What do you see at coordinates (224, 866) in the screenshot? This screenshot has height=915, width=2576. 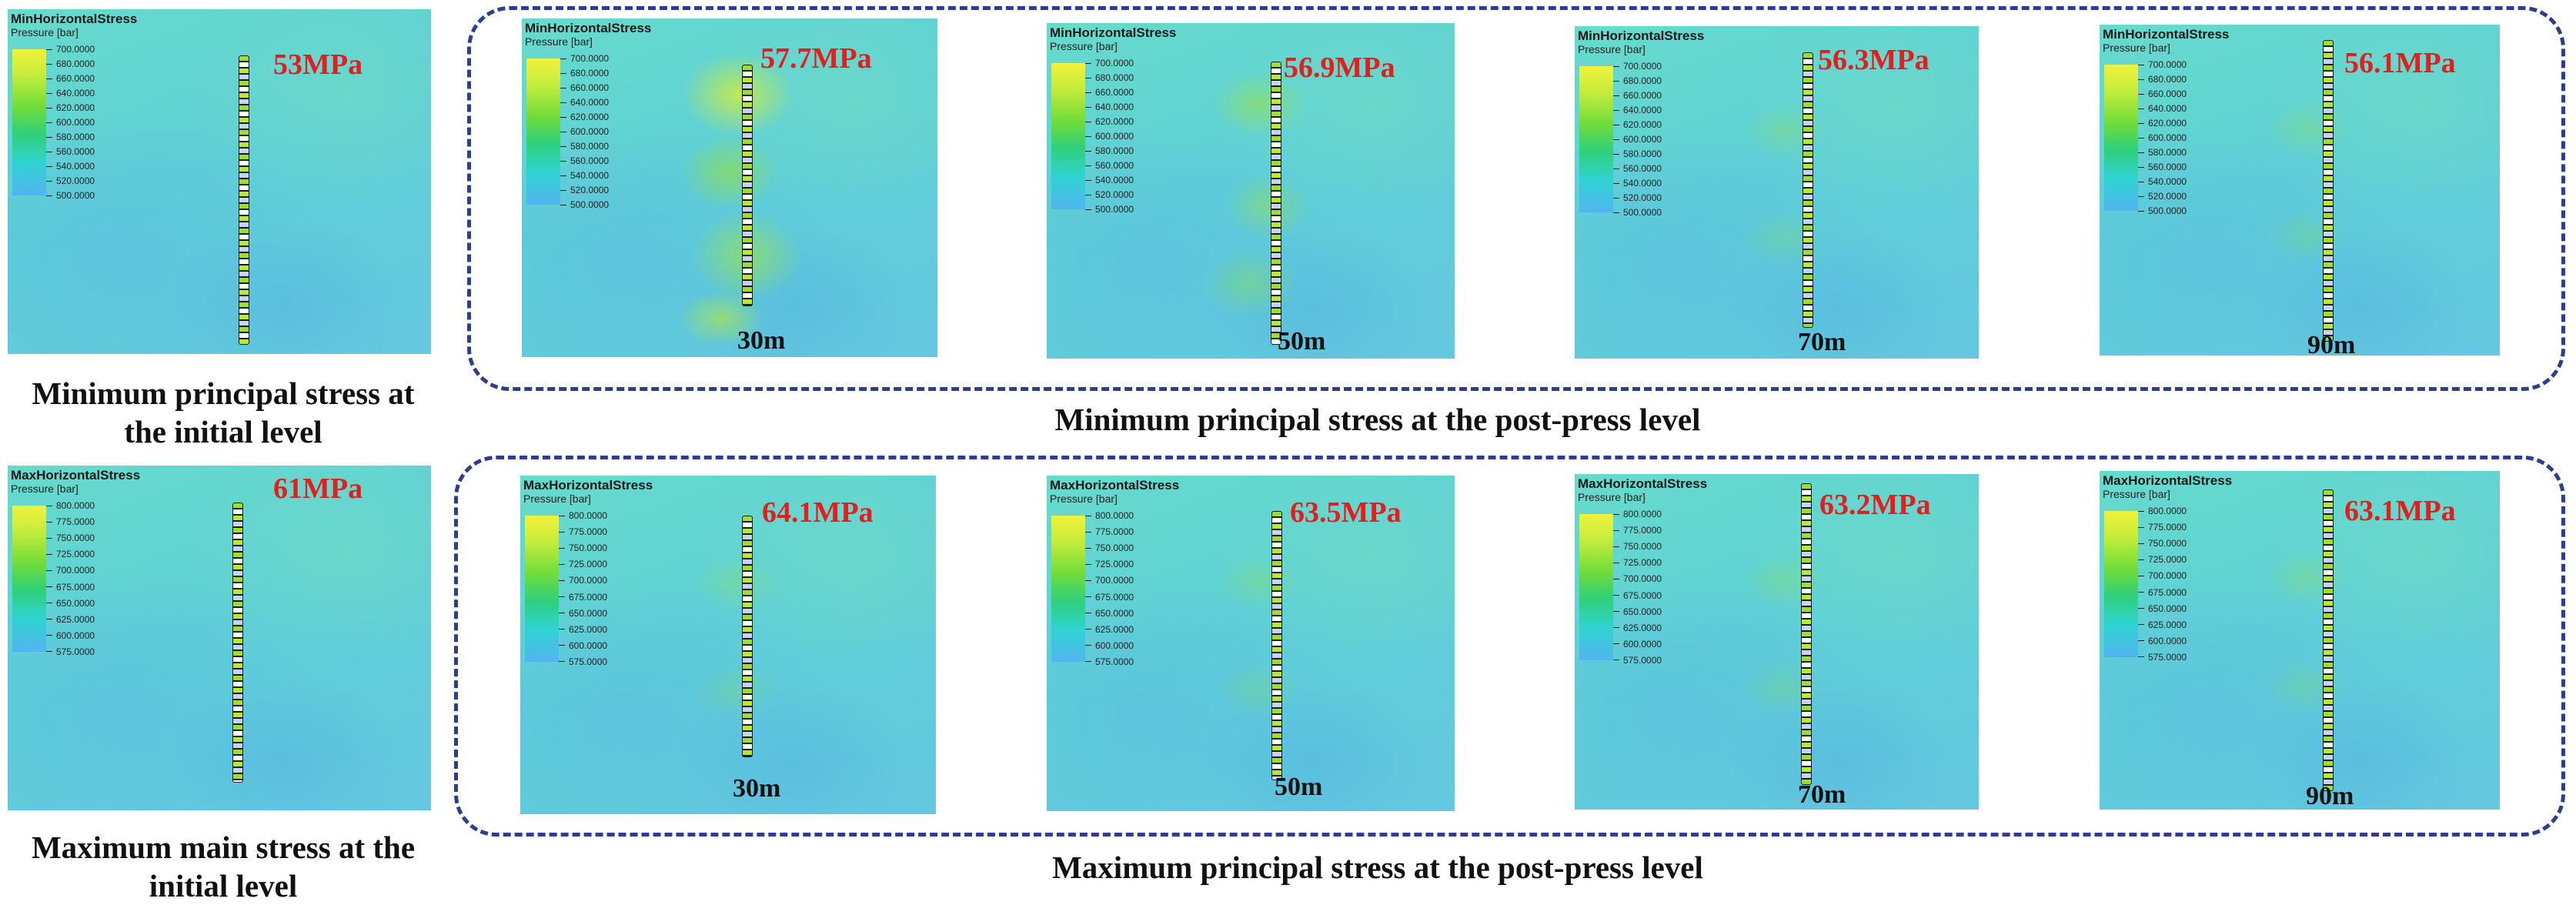 I see `caption-initial-max: Maximum main stress at the initial level` at bounding box center [224, 866].